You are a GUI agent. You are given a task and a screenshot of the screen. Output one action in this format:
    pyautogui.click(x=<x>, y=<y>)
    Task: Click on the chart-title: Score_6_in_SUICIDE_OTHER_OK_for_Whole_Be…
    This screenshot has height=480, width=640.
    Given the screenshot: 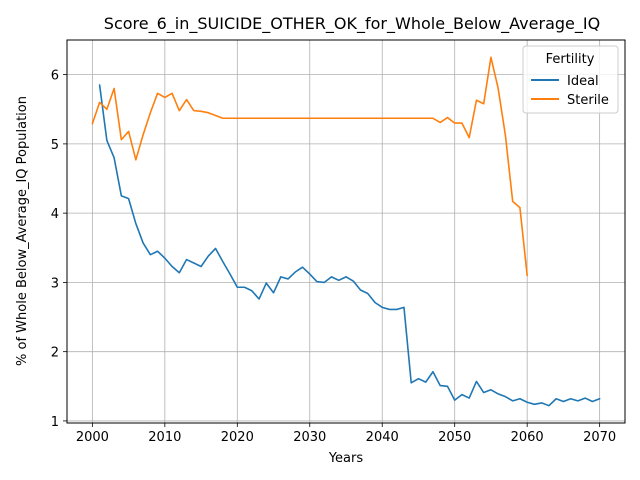 What is the action you would take?
    pyautogui.click(x=352, y=24)
    